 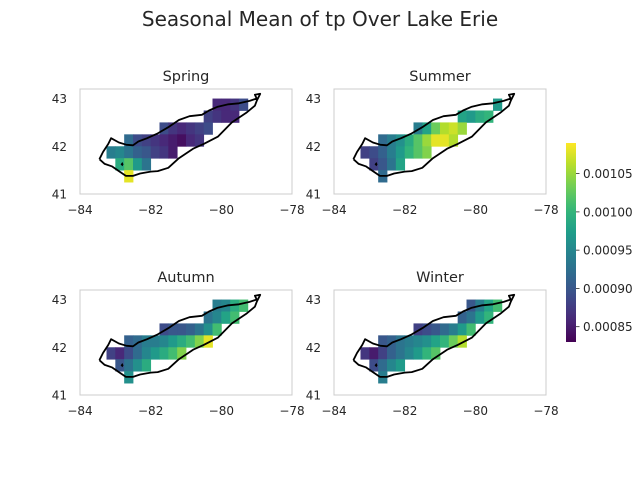 What do you see at coordinates (608, 289) in the screenshot?
I see `colorbar-tick-label: 0.00090` at bounding box center [608, 289].